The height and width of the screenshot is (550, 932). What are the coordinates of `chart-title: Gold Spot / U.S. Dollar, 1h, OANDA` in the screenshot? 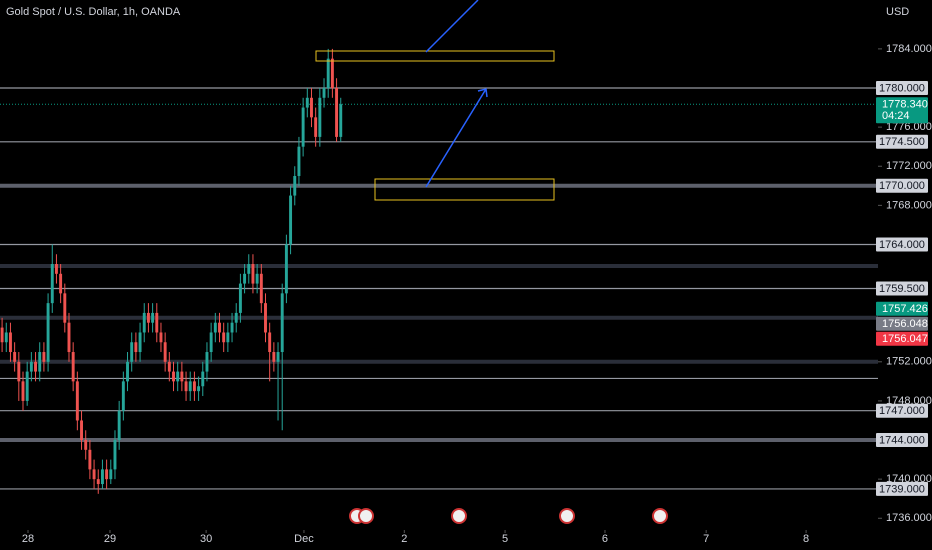 It's located at (93, 12).